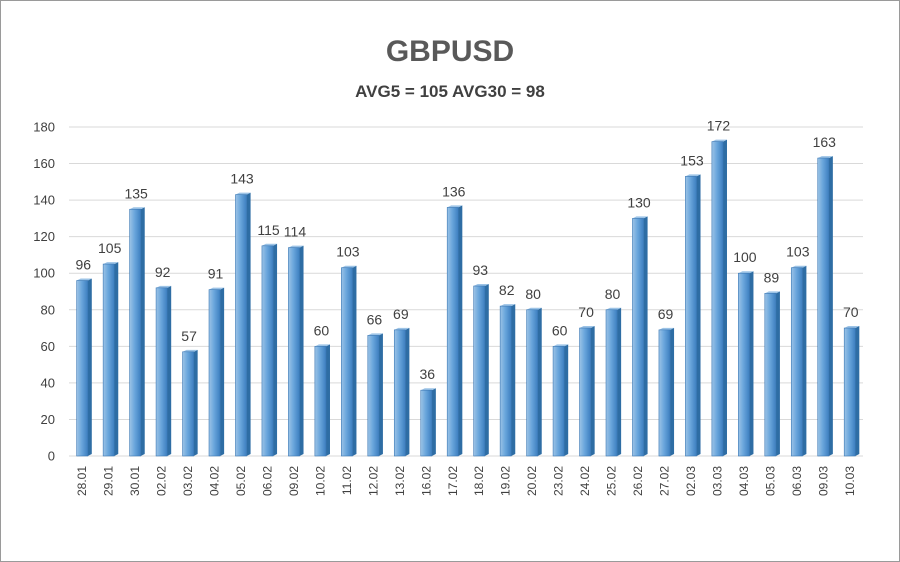 This screenshot has height=562, width=900. What do you see at coordinates (586, 312) in the screenshot?
I see `data-label: 70` at bounding box center [586, 312].